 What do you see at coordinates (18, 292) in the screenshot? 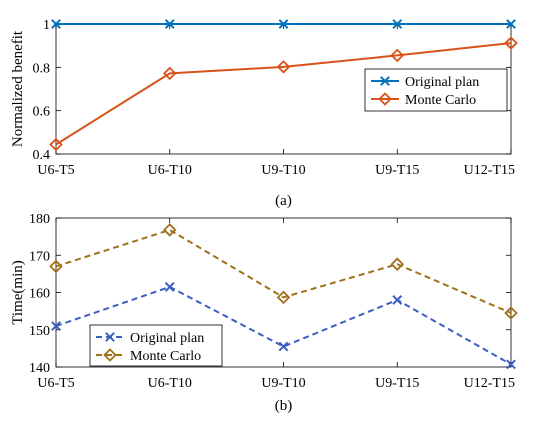
I see `y-axis-label: Time(min)` at bounding box center [18, 292].